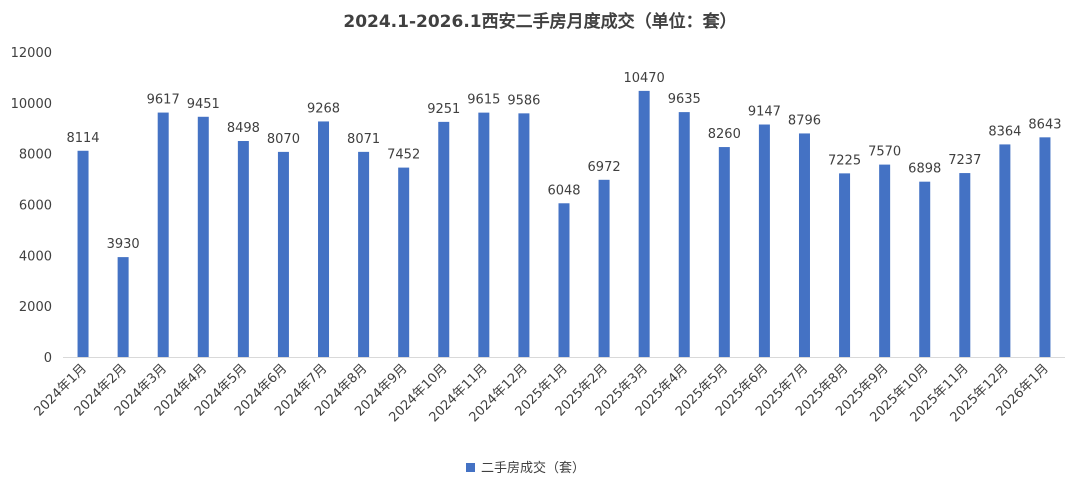 The image size is (1080, 493). Describe the element at coordinates (31, 53) in the screenshot. I see `y-tick-label: 12000` at that location.